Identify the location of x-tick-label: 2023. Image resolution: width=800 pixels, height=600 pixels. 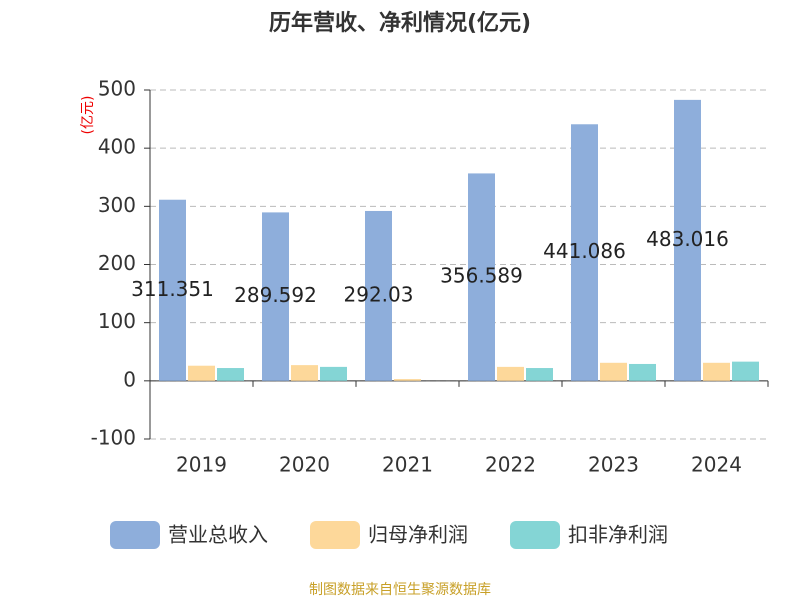
(613, 465).